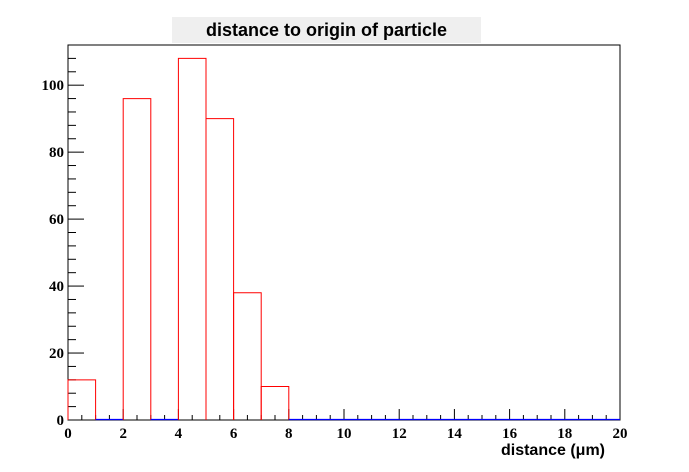 Image resolution: width=689 pixels, height=472 pixels. What do you see at coordinates (179, 434) in the screenshot?
I see `x-tick-label: 4` at bounding box center [179, 434].